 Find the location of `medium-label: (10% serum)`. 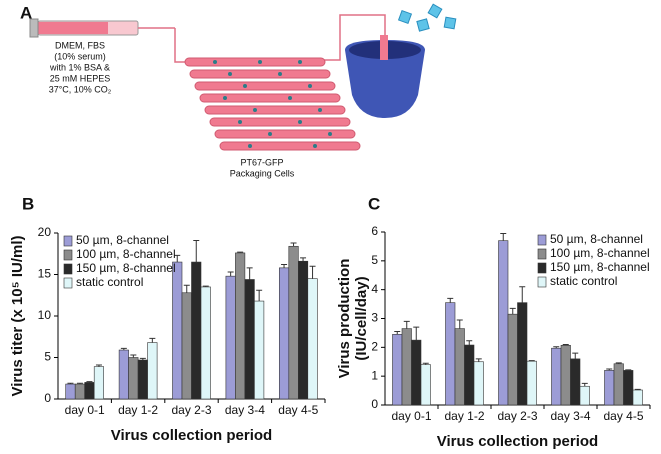

medium-label: (10% serum) is located at coordinates (80, 56).